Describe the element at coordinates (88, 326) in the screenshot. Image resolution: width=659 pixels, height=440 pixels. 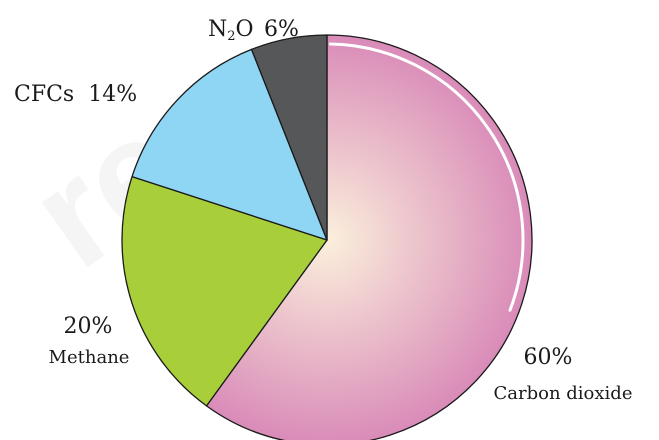
I see `methane-percent-label: 20%` at that location.